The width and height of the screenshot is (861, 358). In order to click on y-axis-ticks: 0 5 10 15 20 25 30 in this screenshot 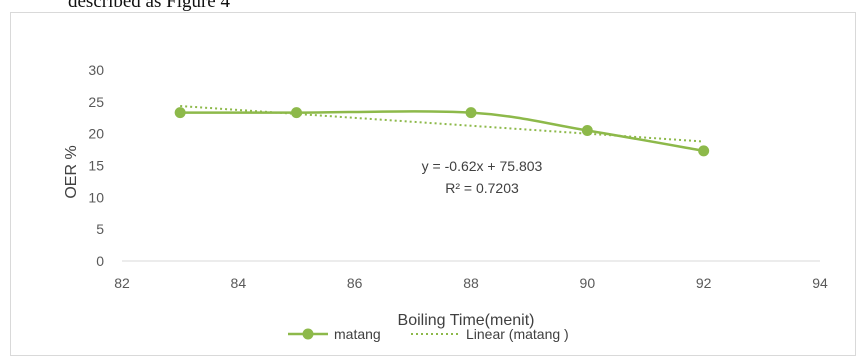, I will do `click(96, 165)`.